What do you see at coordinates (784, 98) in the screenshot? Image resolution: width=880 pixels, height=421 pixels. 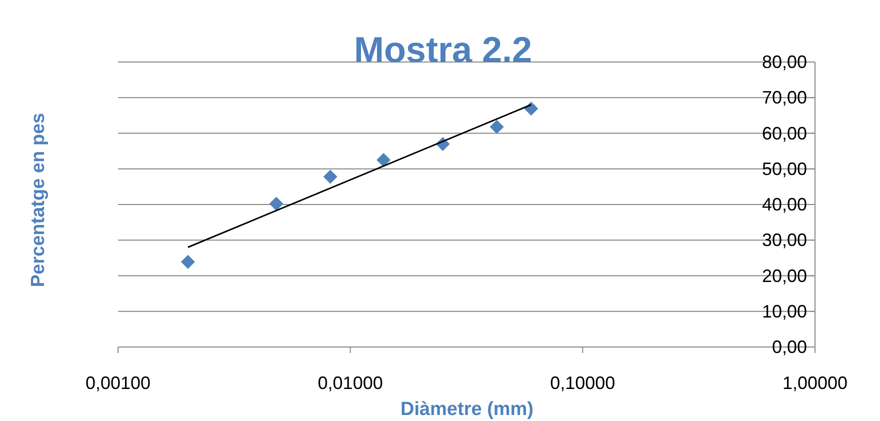 I see `y-tick-label: 70,00` at bounding box center [784, 98].